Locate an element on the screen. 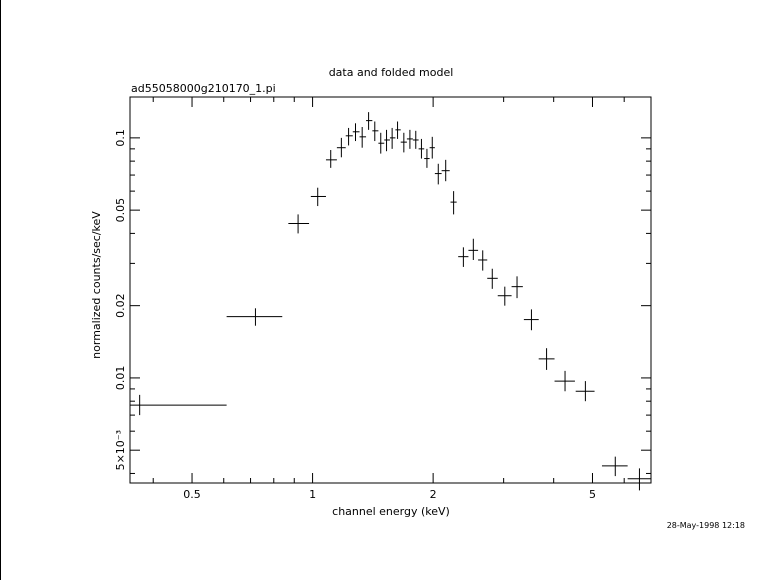 Image resolution: width=781 pixels, height=580 pixels. chart-title: data and folded model is located at coordinates (391, 72).